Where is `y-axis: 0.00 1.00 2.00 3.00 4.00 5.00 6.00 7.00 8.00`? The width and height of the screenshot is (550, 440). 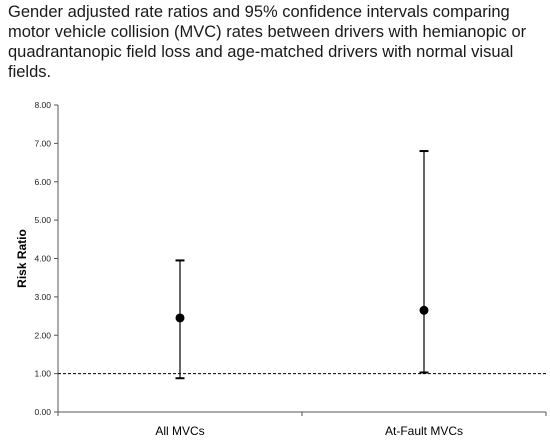
y-axis: 0.00 1.00 2.00 3.00 4.00 5.00 6.00 7.00 8.00 is located at coordinates (46, 258).